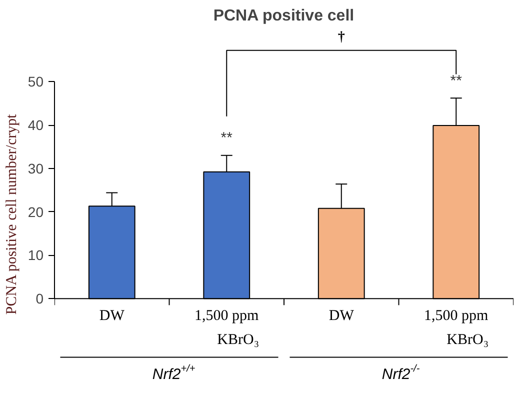 Image resolution: width=518 pixels, height=398 pixels. I want to click on y-axis-title: PCNA positive cell number/crypt, so click(12, 214).